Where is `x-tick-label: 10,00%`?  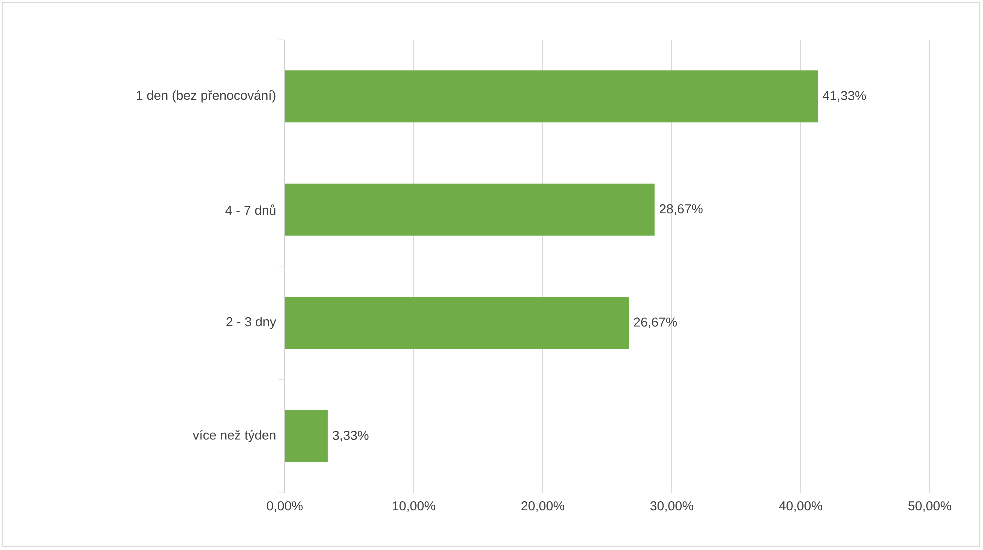
x-tick-label: 10,00% is located at coordinates (414, 507).